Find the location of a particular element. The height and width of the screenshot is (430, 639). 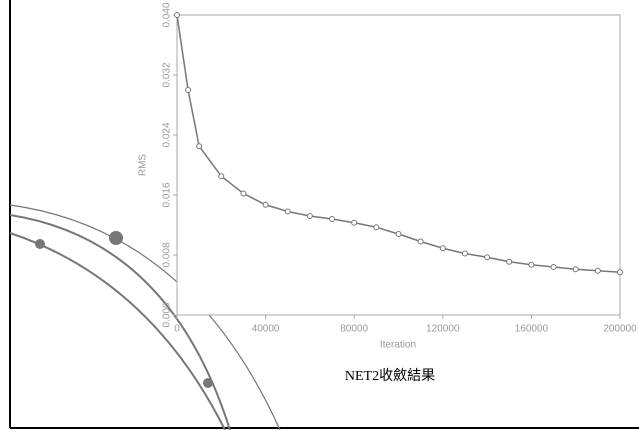

x-tick-label: 40000 is located at coordinates (266, 329).